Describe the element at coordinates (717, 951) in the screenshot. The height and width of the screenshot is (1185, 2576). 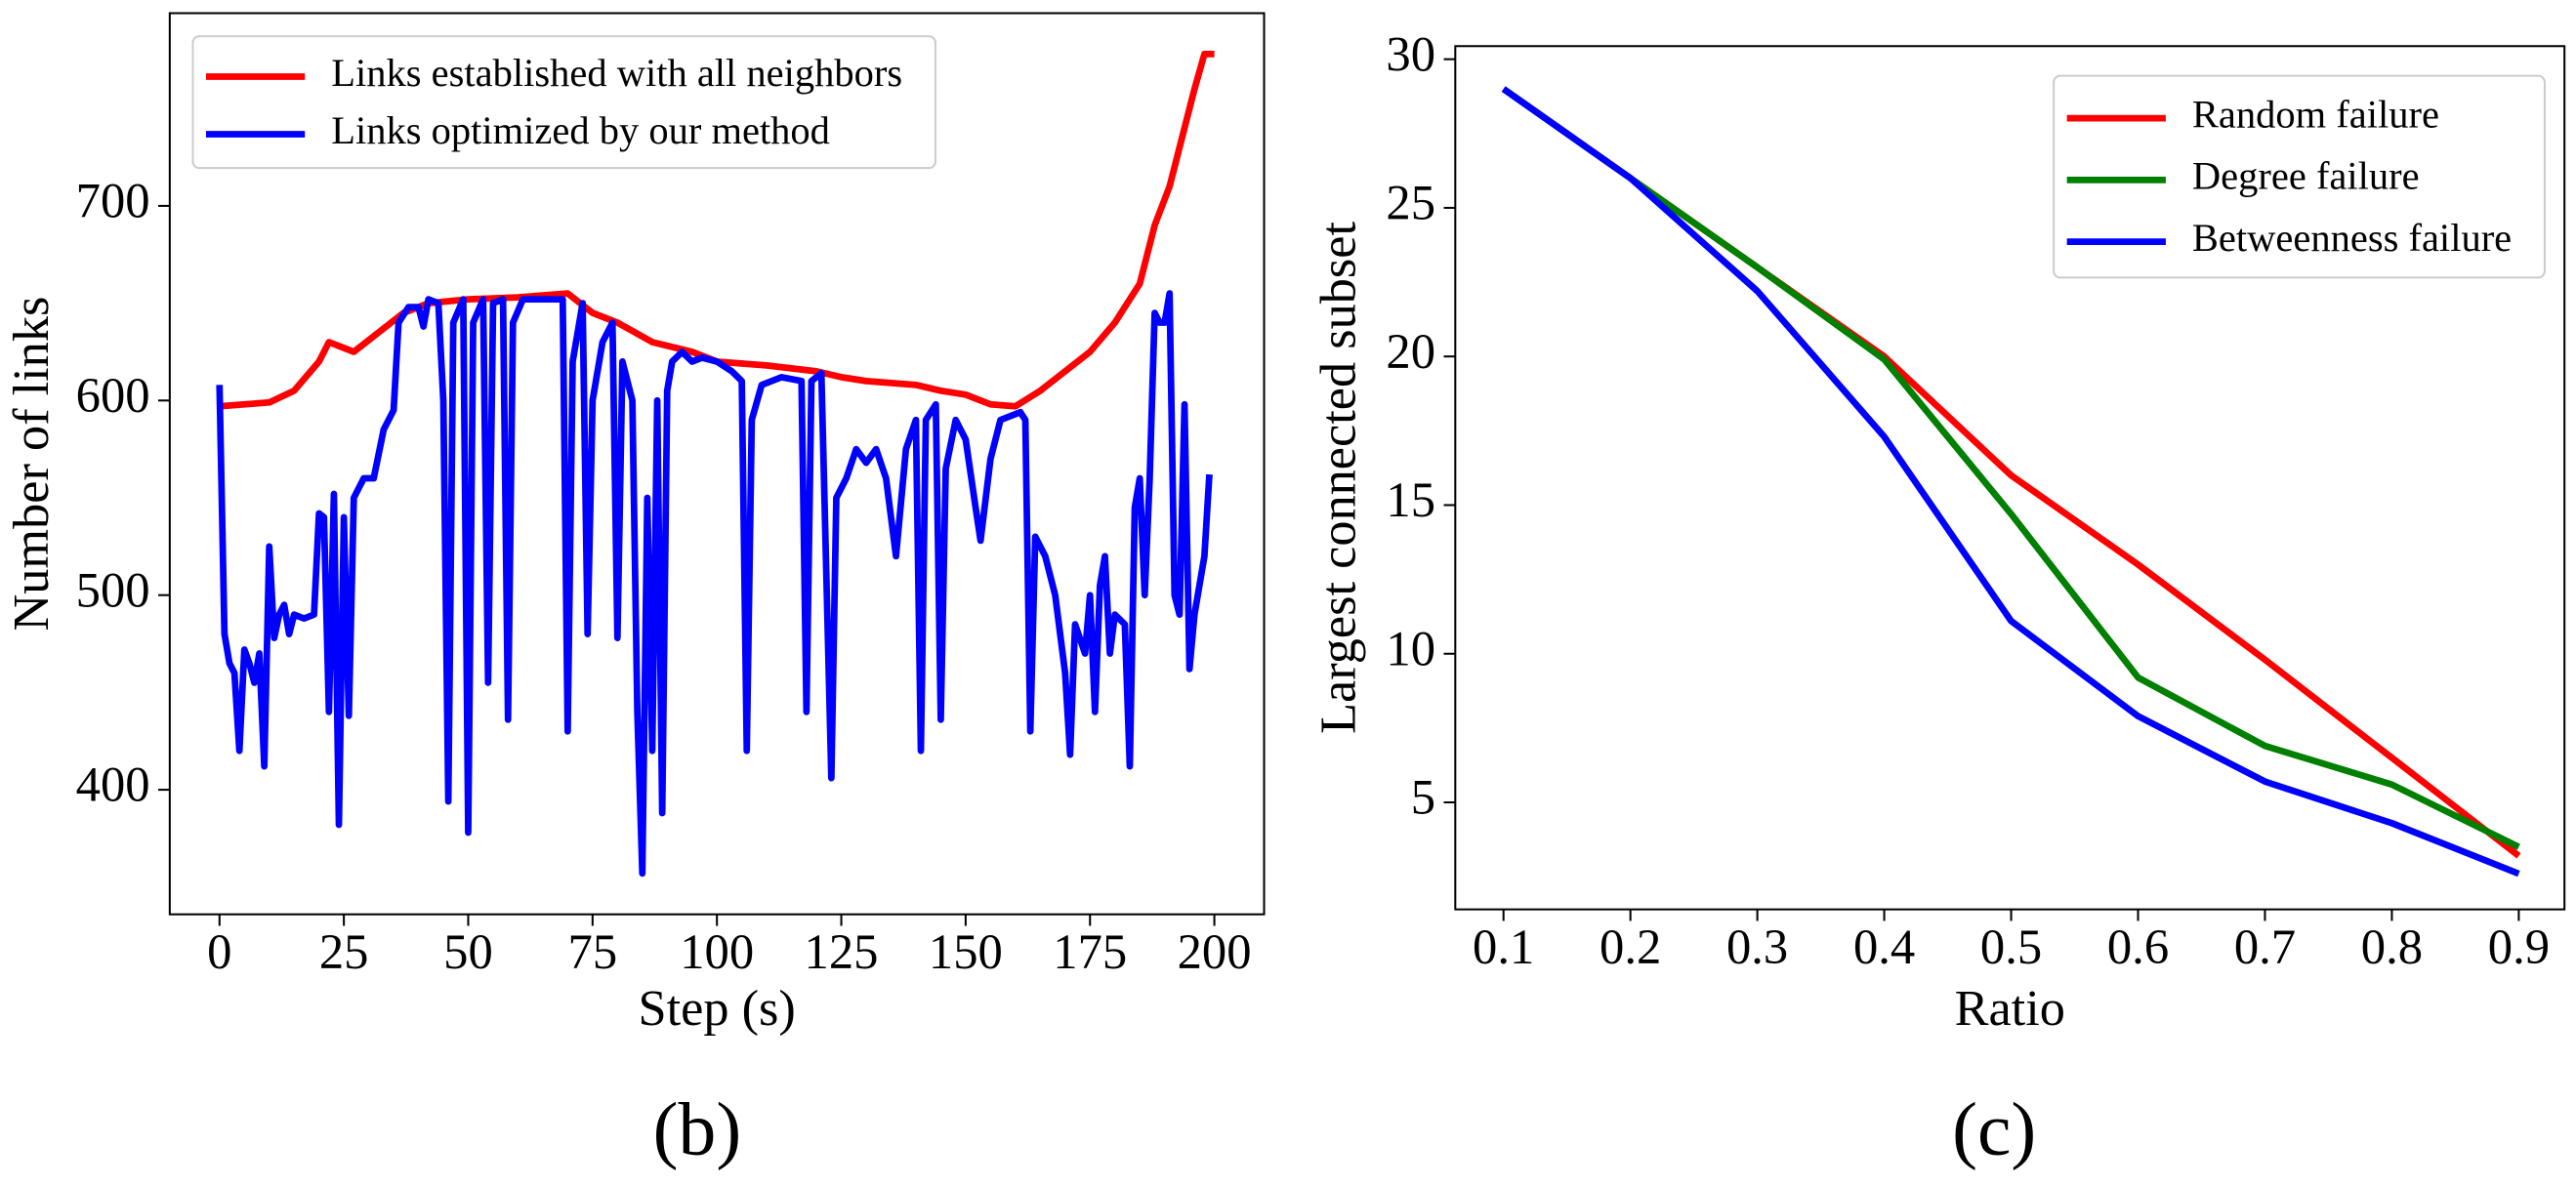
I see `x-tick-label: 100` at that location.